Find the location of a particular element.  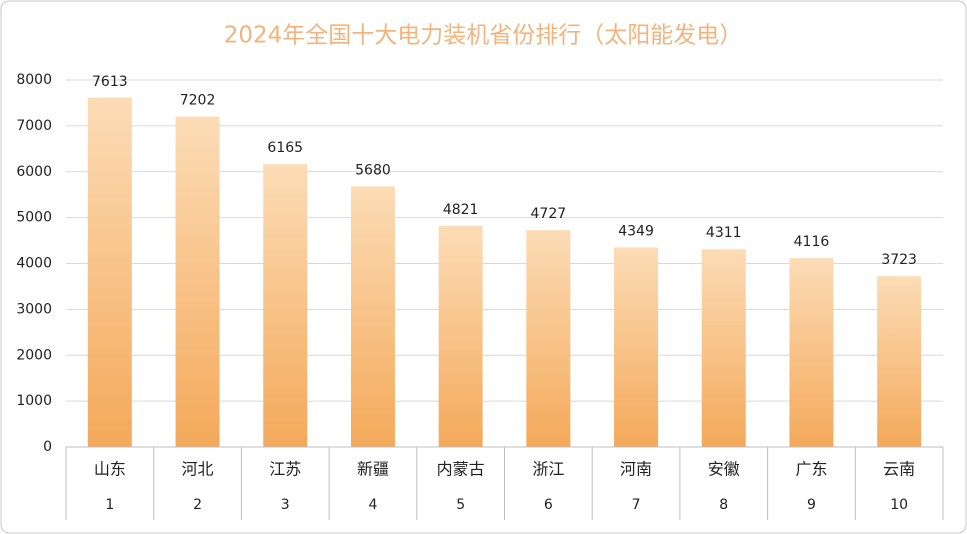

rank-label: 7 is located at coordinates (636, 505).